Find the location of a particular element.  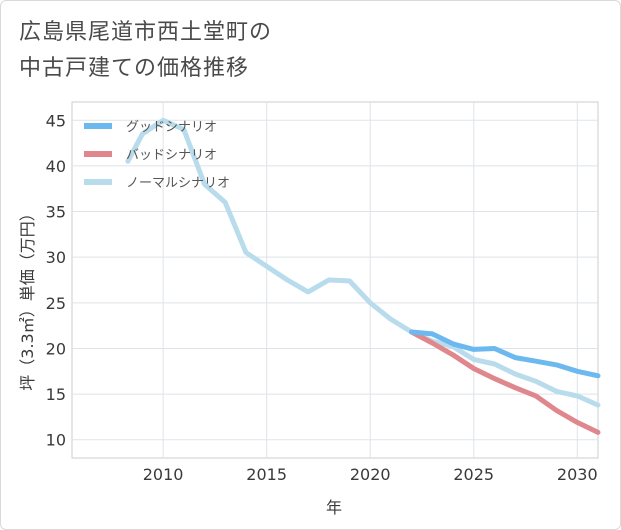

y-tick-label: 25 is located at coordinates (56, 303).